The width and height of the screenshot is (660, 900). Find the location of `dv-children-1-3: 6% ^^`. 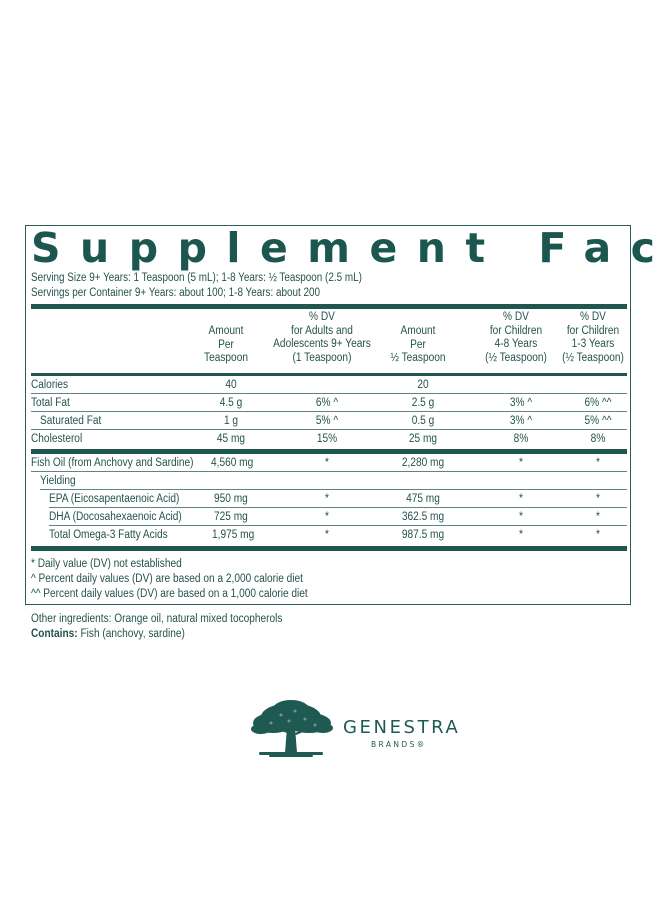

dv-children-1-3: 6% ^^ is located at coordinates (598, 403).